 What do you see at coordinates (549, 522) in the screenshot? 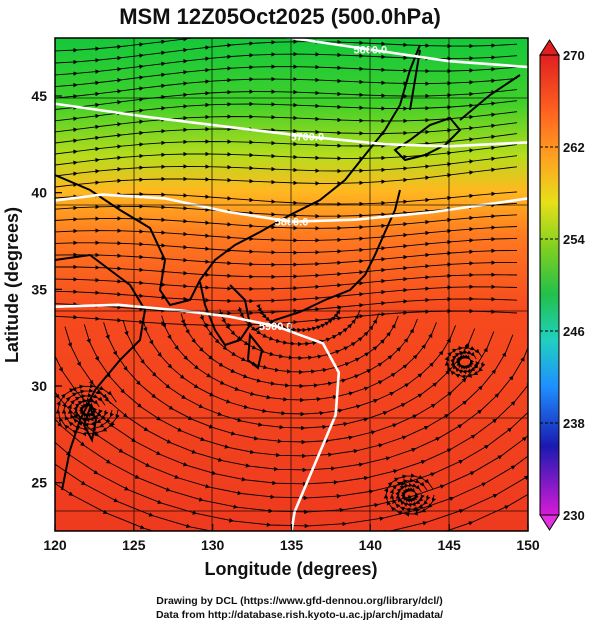
I see `colorbar-bottom-triangle` at bounding box center [549, 522].